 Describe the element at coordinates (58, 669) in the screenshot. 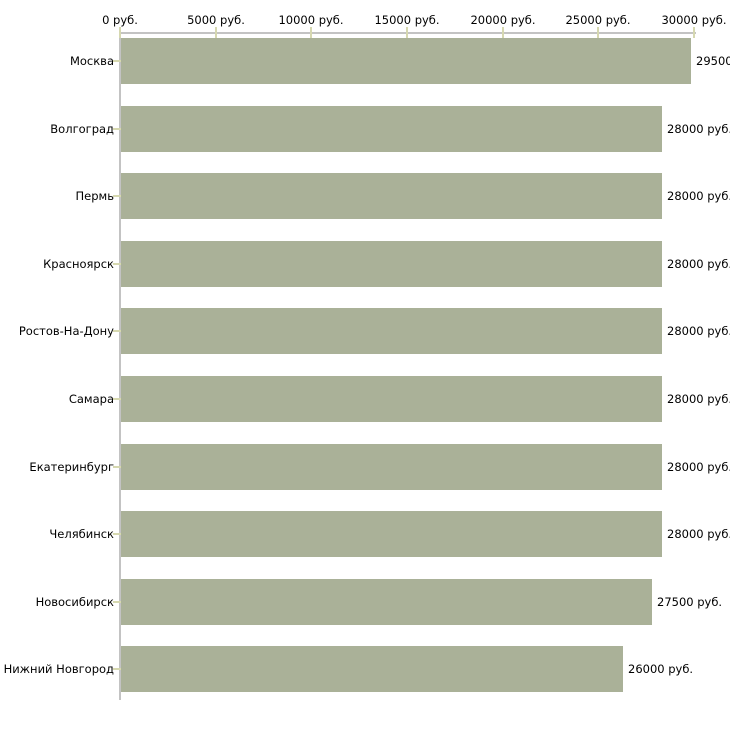

I see `category-label: Нижний Новгород` at that location.